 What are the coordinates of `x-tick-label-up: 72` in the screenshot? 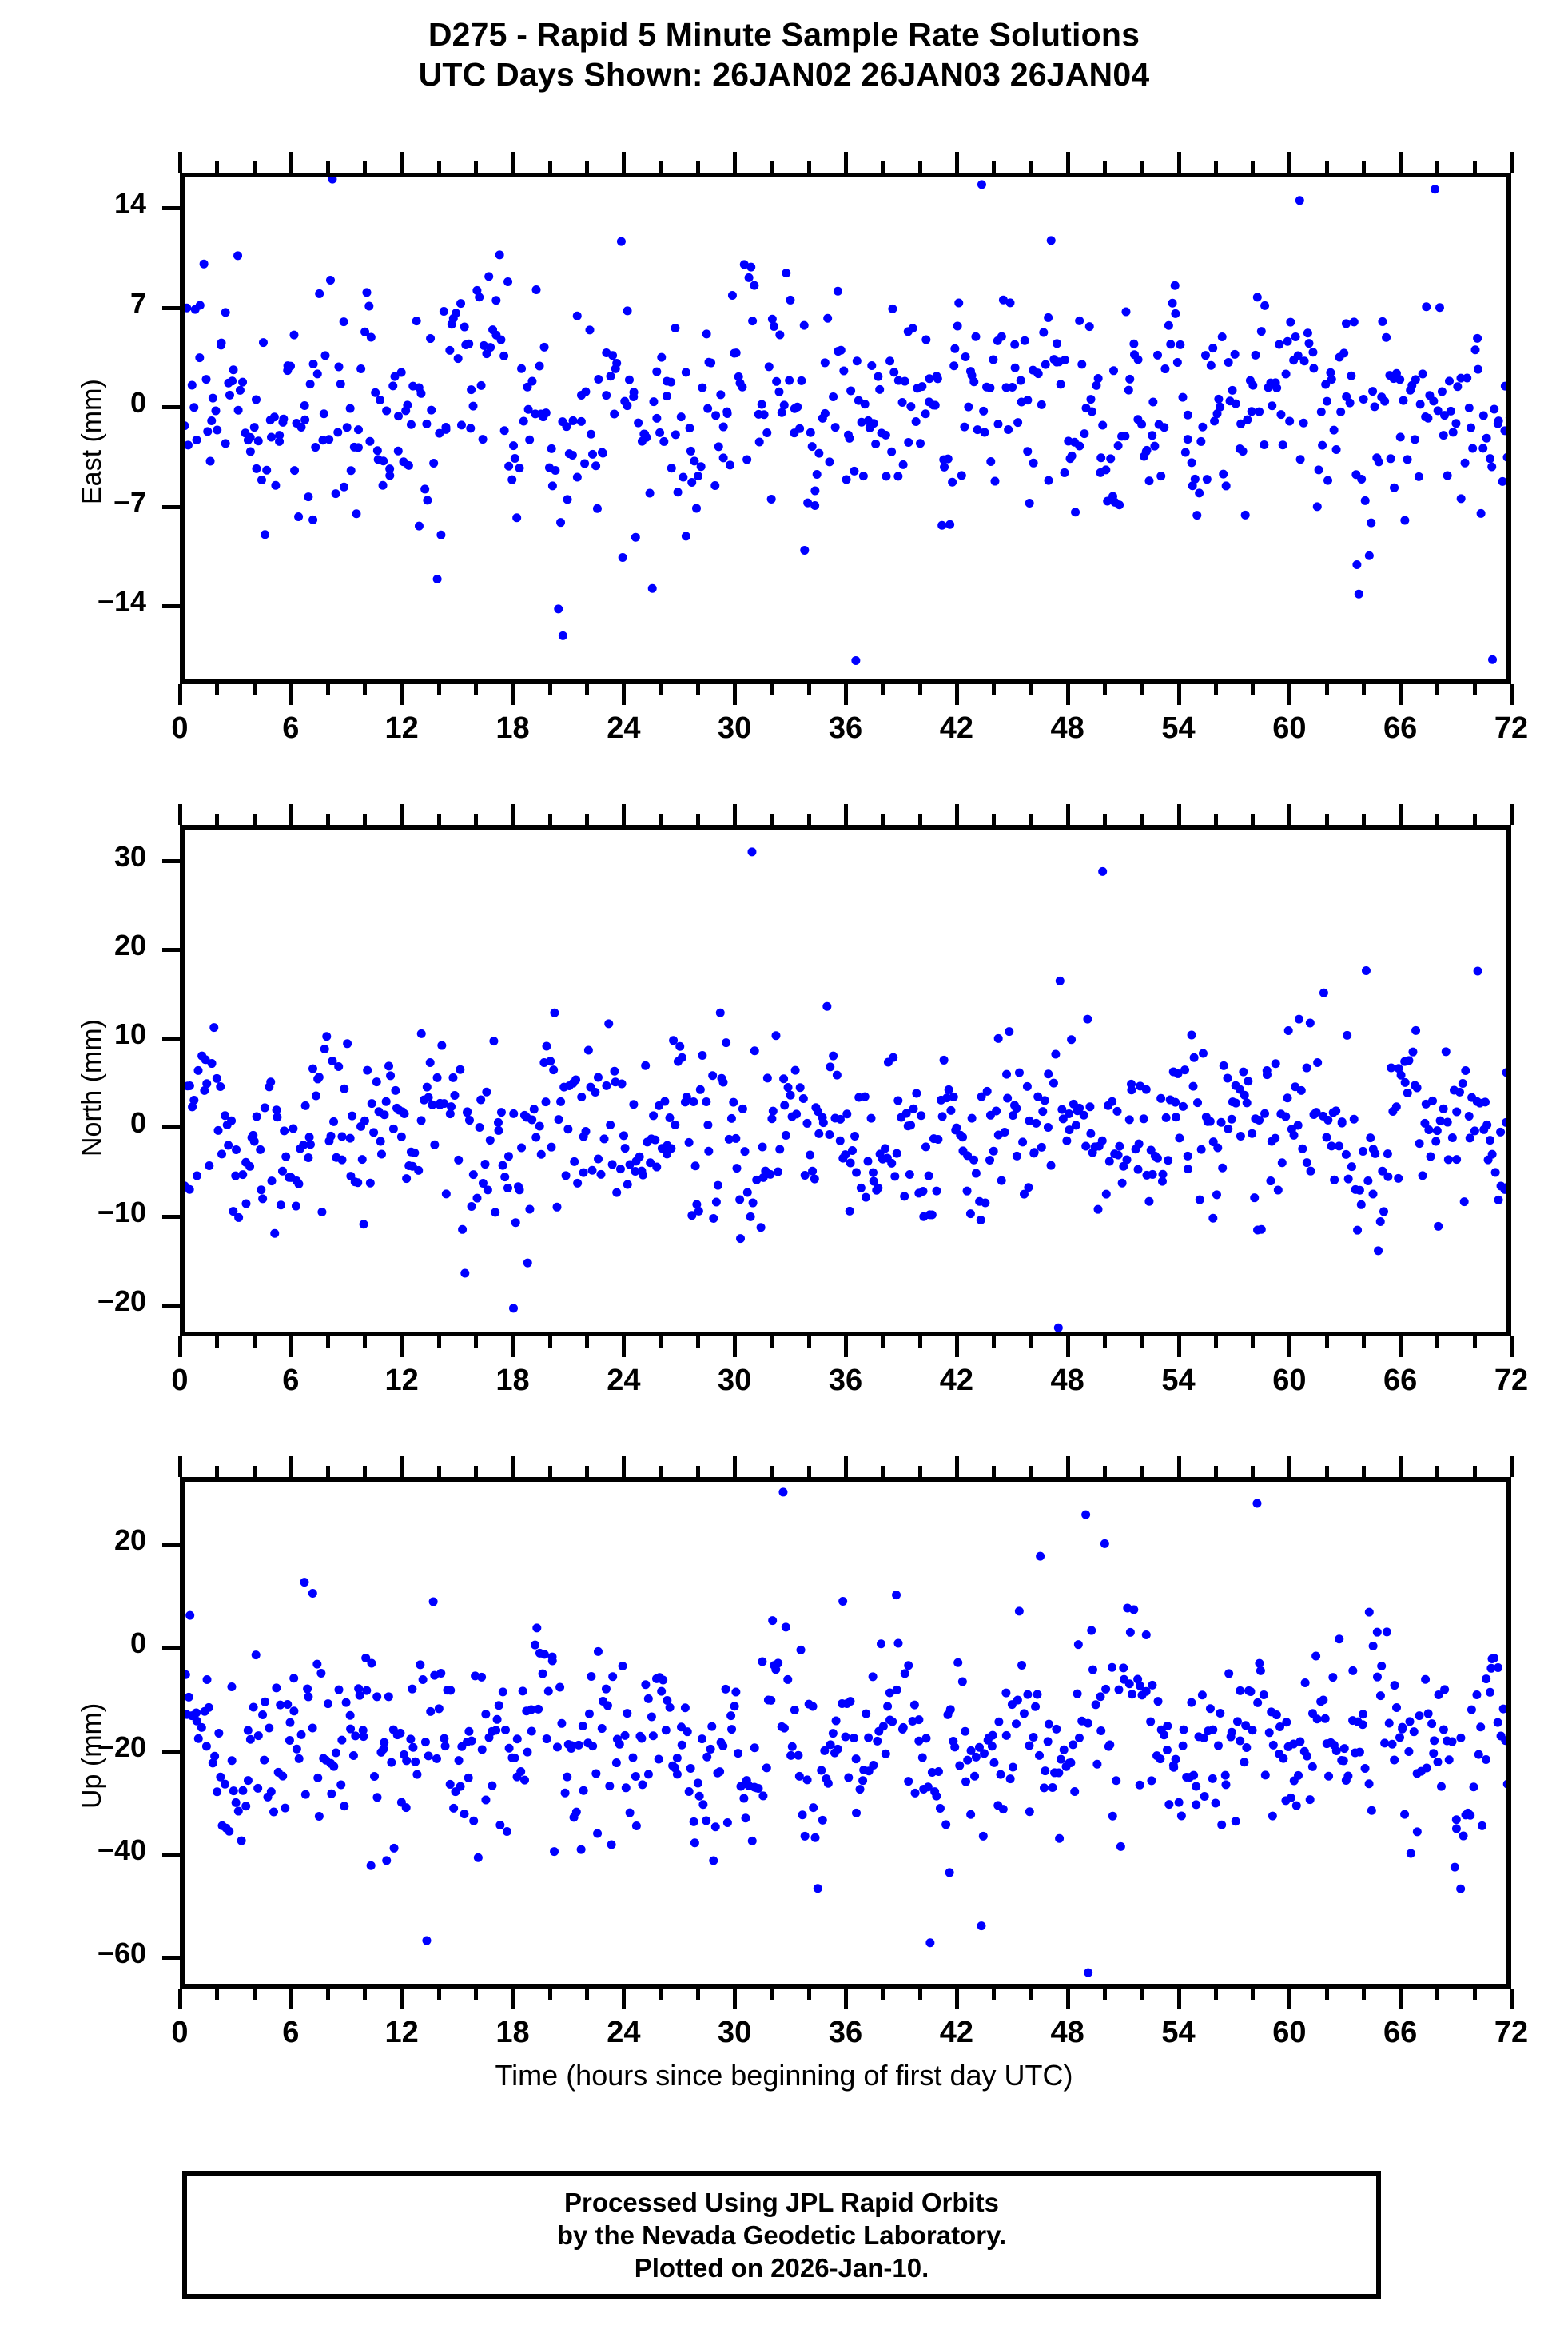 It's located at (1511, 2032).